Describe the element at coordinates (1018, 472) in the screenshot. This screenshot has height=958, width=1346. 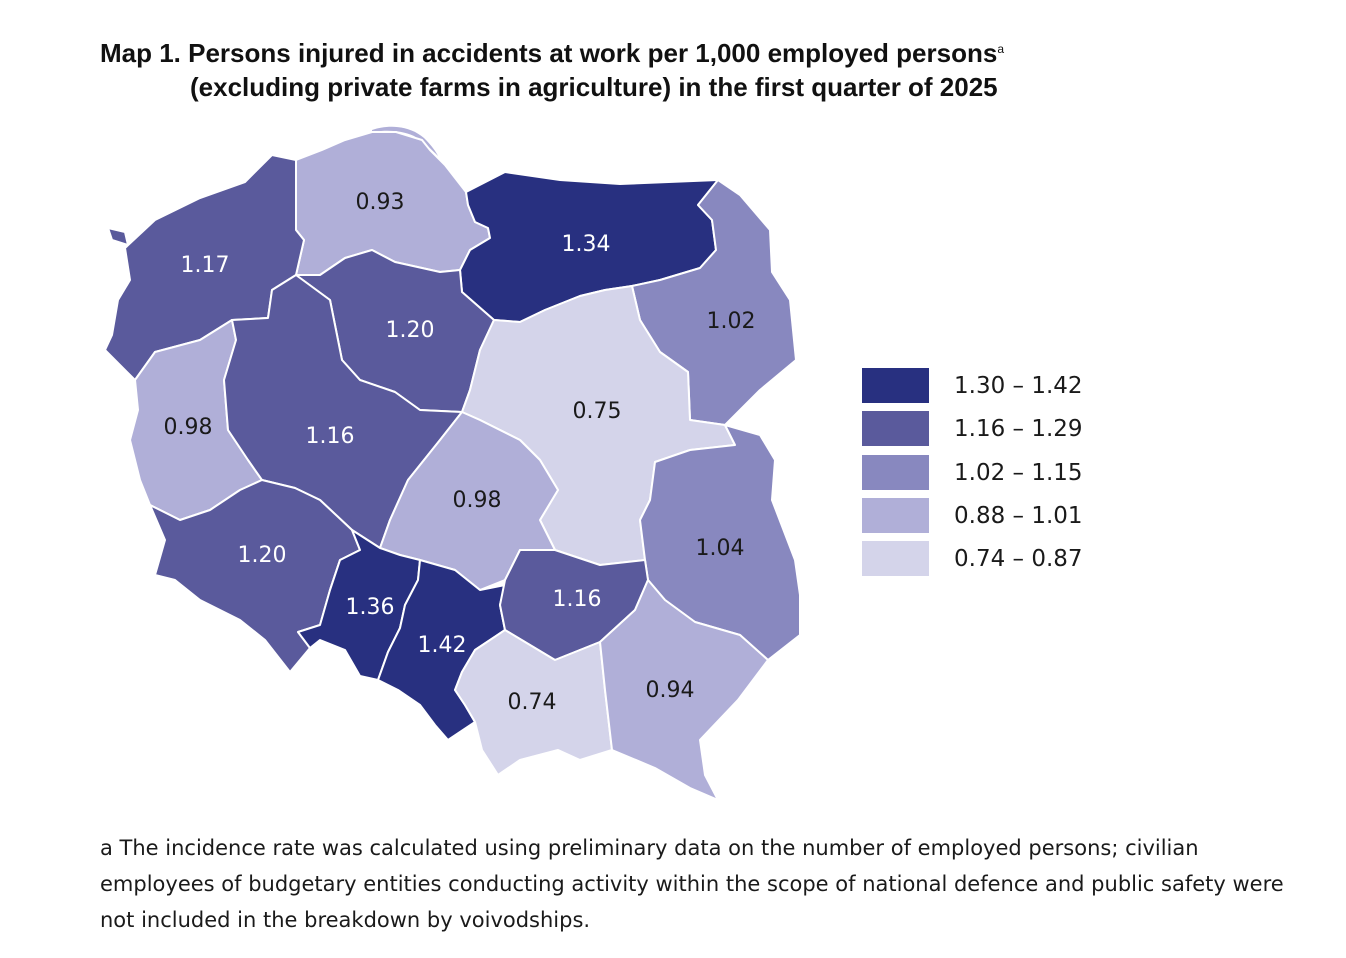
I see `legend-label: 1.02 – 1.15` at that location.